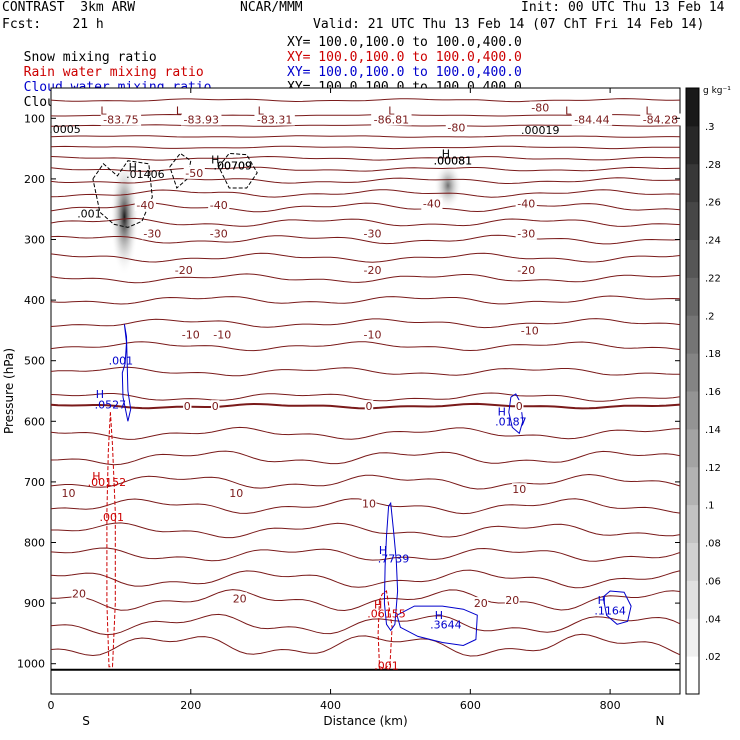 This screenshot has height=740, width=740. I want to click on endpoint-right: N, so click(660, 721).